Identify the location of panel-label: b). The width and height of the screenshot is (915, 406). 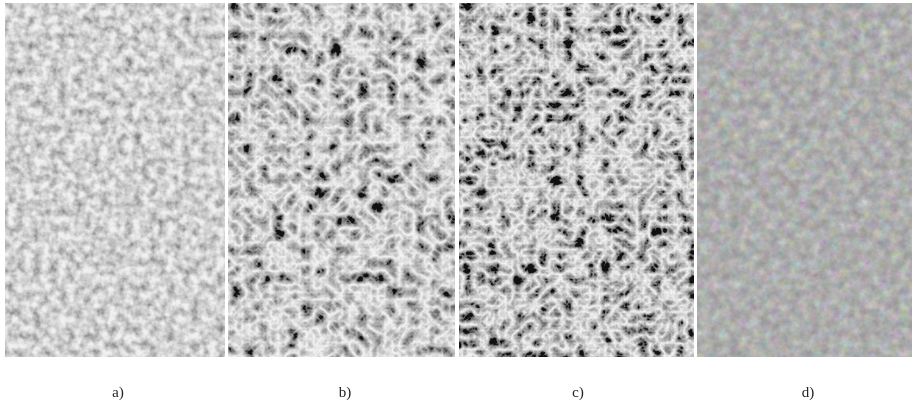
(345, 393).